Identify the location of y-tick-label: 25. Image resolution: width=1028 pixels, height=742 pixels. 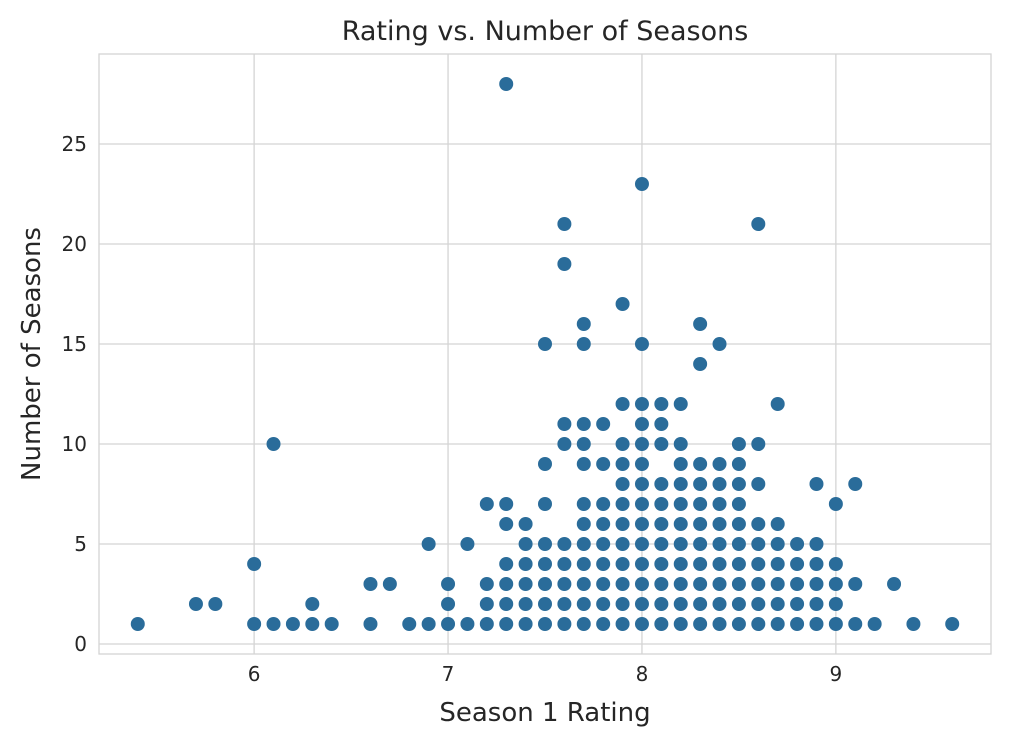
(74, 144).